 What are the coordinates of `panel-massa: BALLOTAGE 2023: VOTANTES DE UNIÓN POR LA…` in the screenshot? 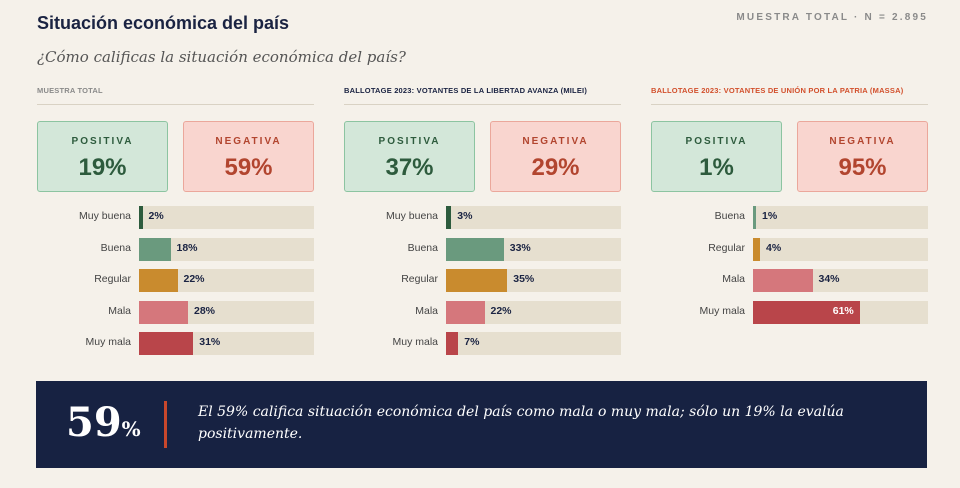 It's located at (789, 205).